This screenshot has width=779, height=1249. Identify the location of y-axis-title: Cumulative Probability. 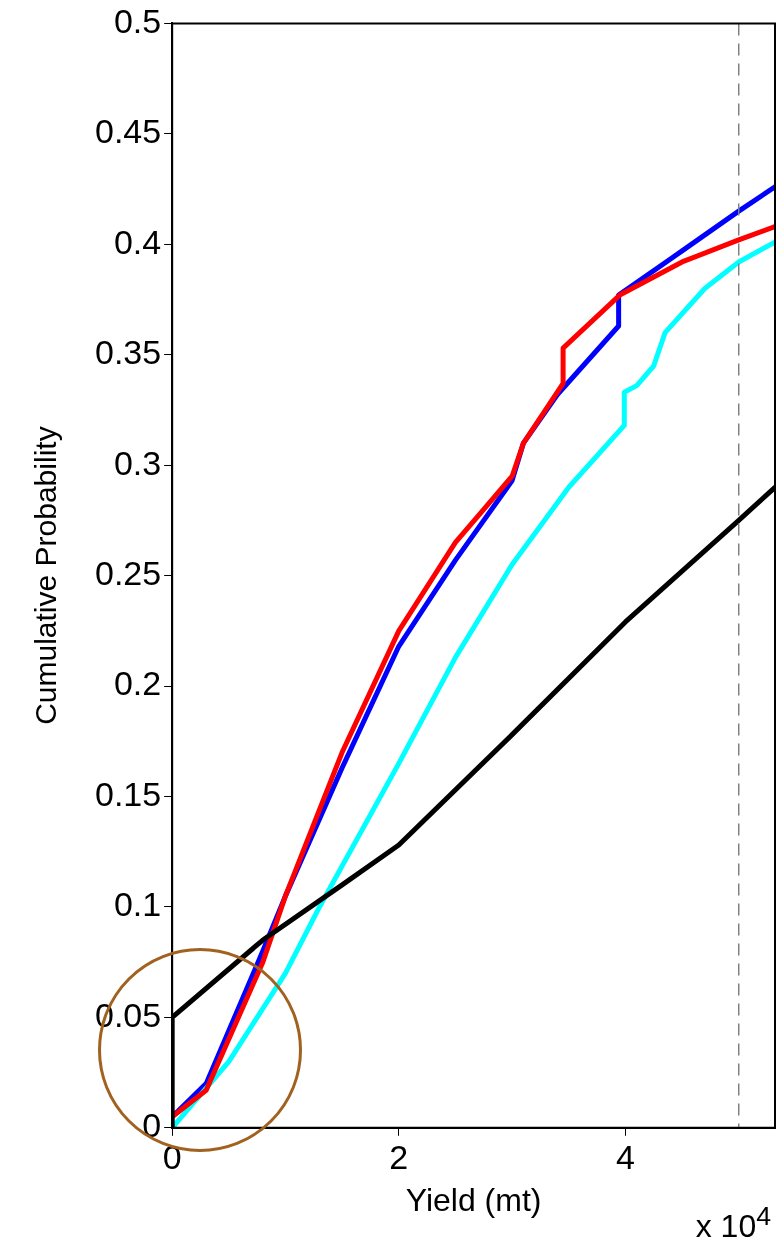
(46, 575).